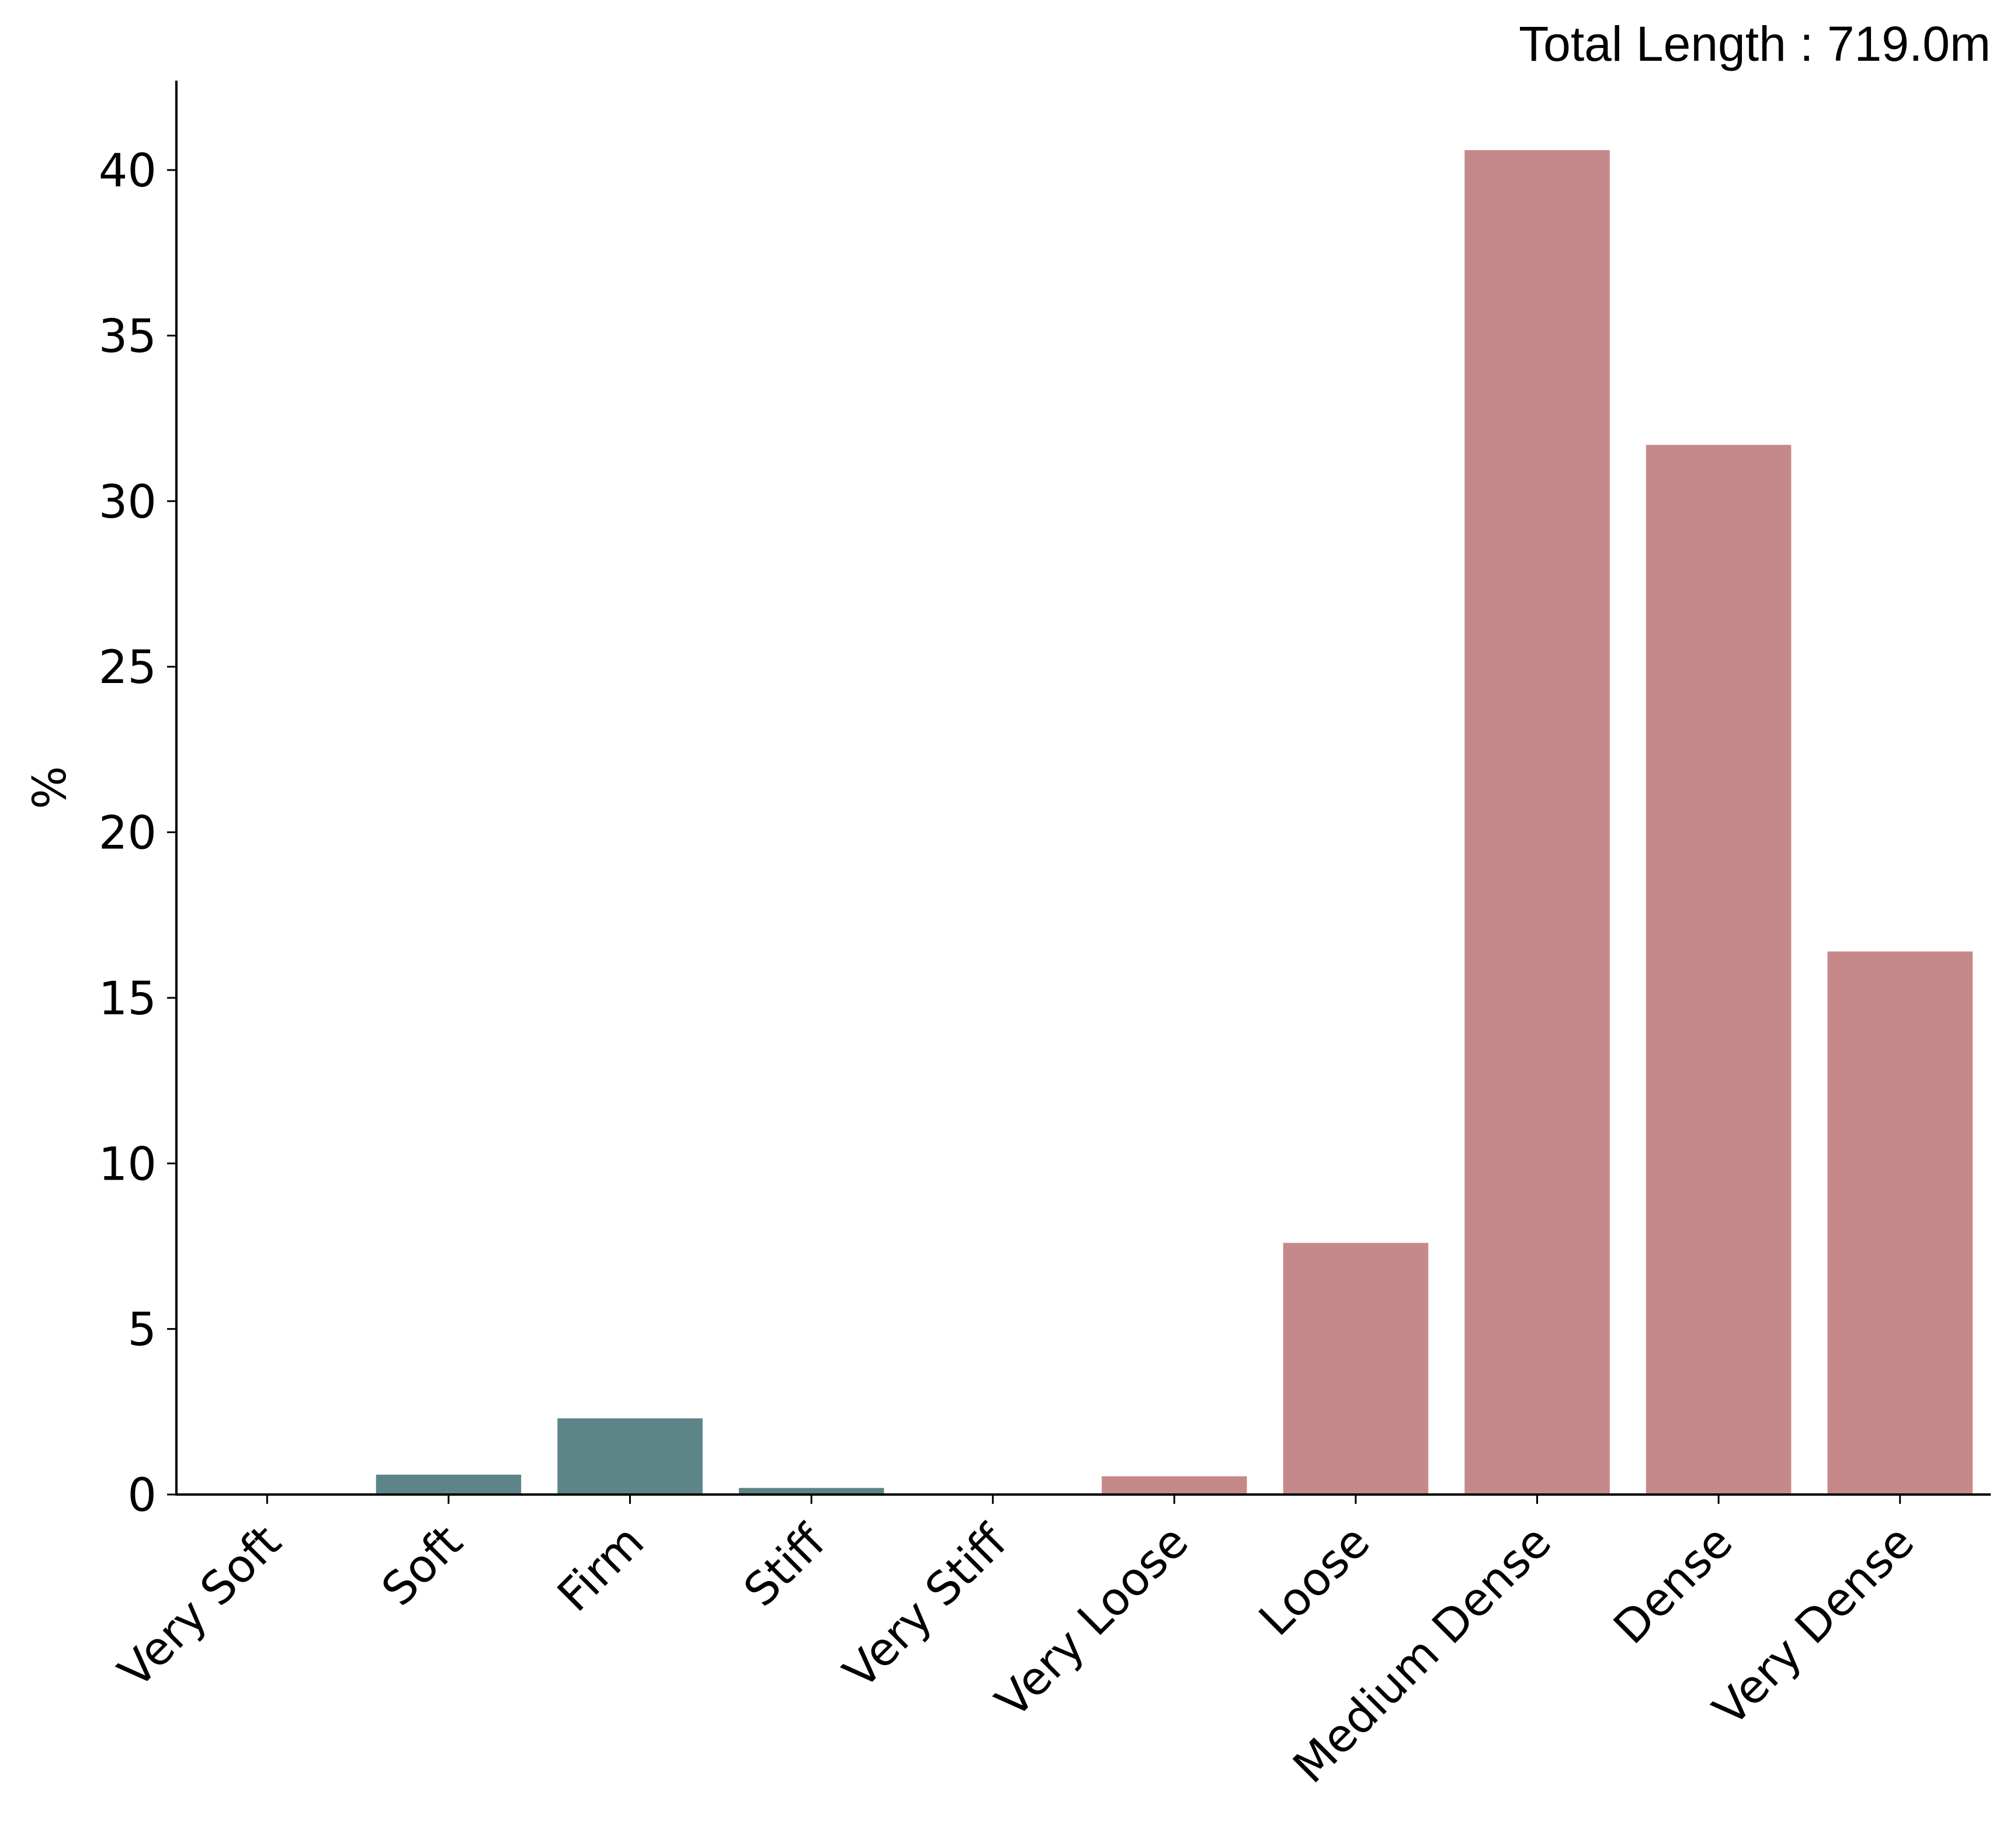 The width and height of the screenshot is (2010, 1848). What do you see at coordinates (449, 1485) in the screenshot?
I see `bar-soft` at bounding box center [449, 1485].